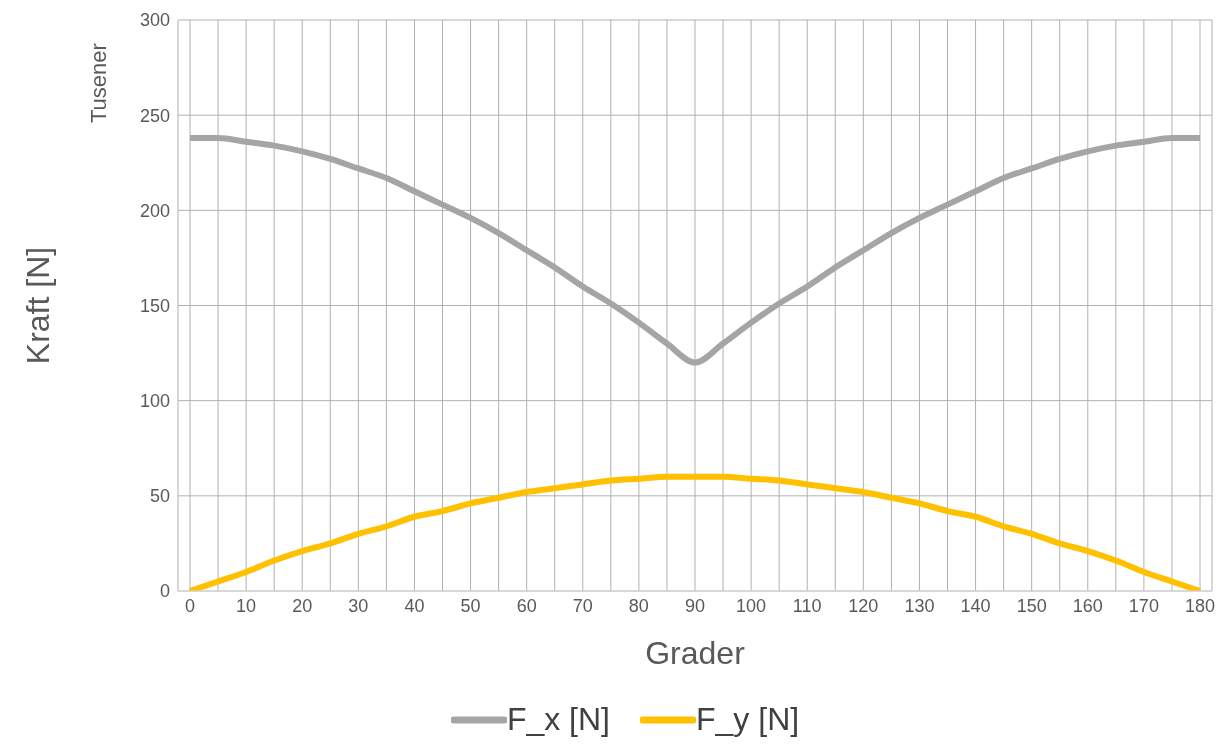 The image size is (1228, 753). I want to click on x-tick-label: 50, so click(470, 605).